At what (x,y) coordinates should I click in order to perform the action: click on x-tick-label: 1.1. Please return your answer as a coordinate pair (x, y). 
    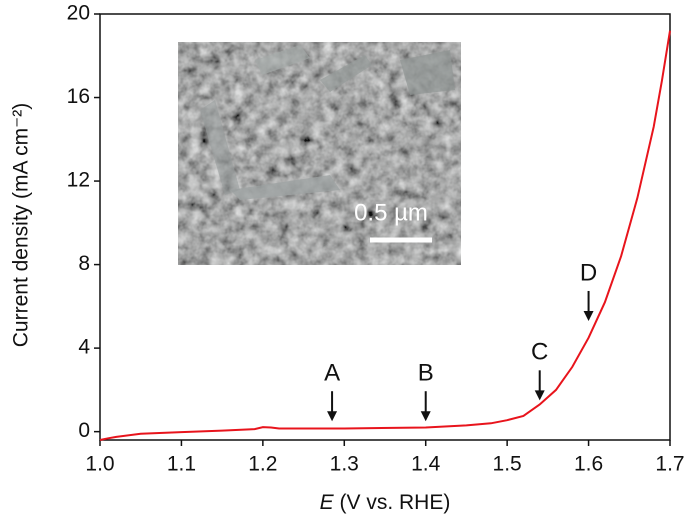
    Looking at the image, I should click on (181, 464).